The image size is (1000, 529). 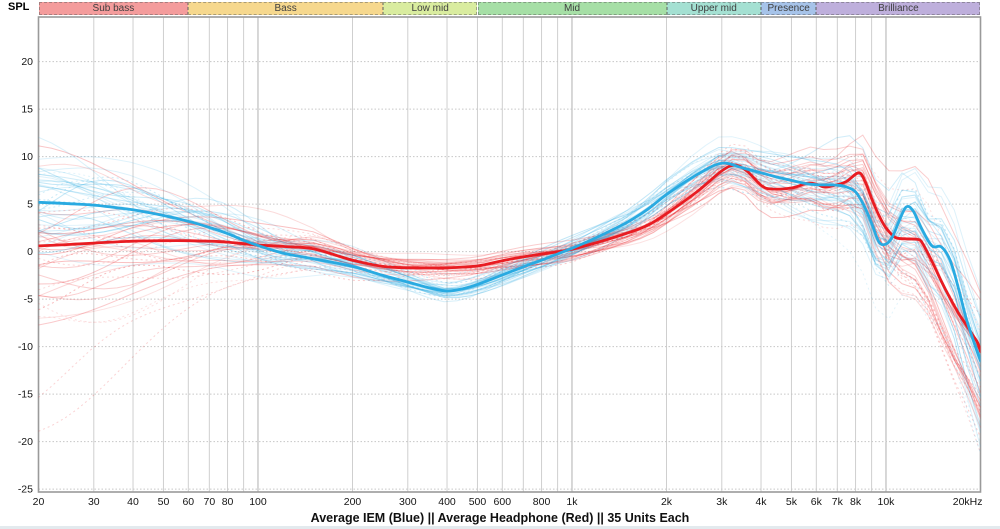 What do you see at coordinates (761, 502) in the screenshot?
I see `x-tick-label: 4k` at bounding box center [761, 502].